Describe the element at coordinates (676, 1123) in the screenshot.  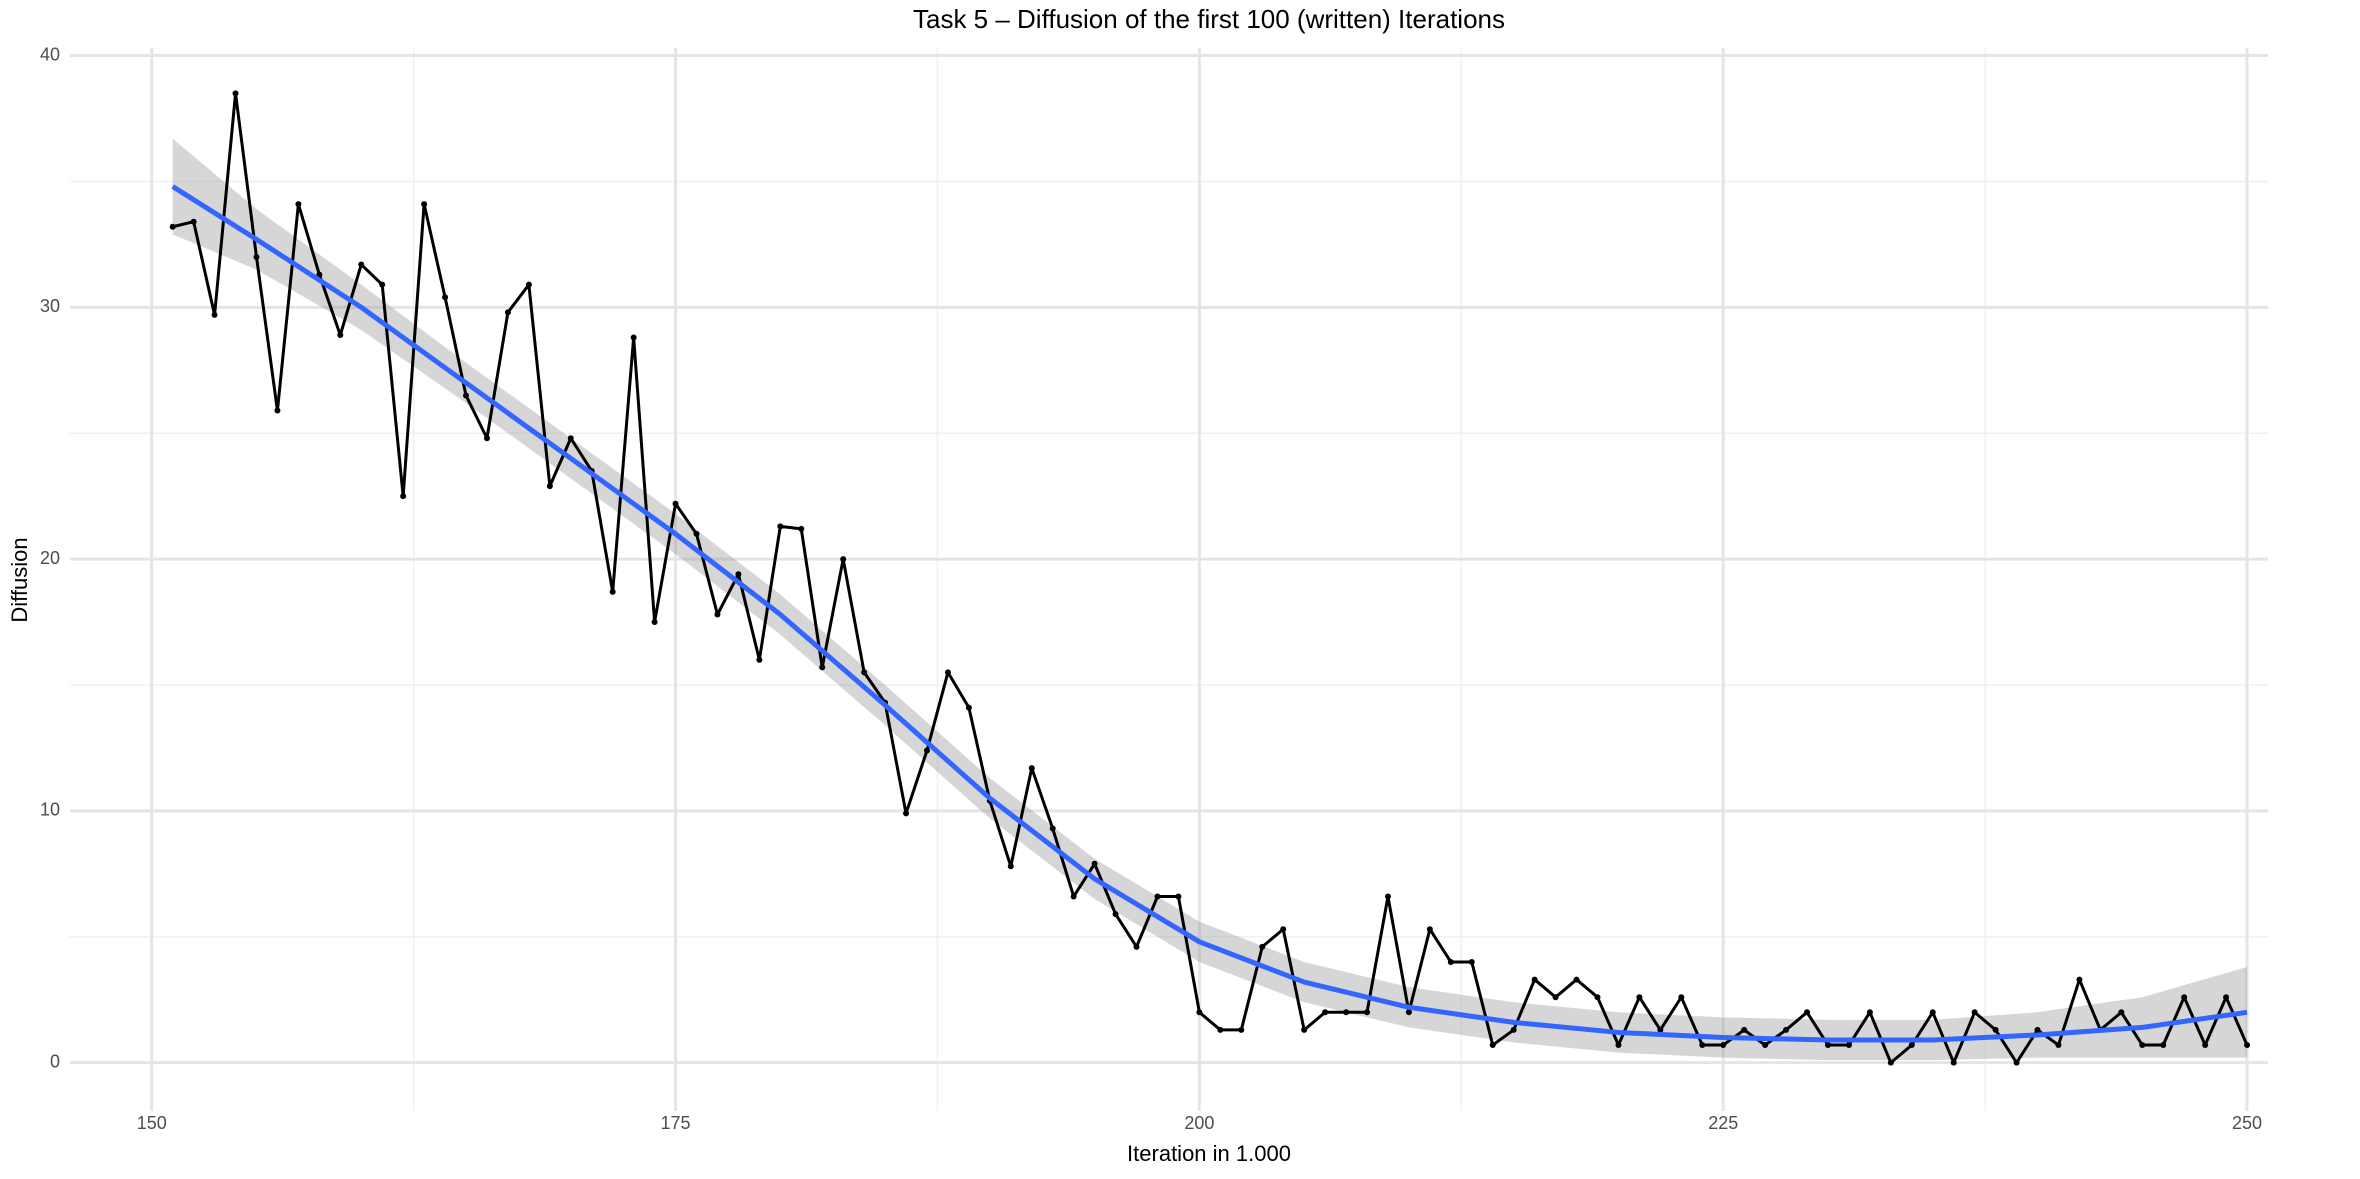
I see `x-tick-label: 175` at that location.